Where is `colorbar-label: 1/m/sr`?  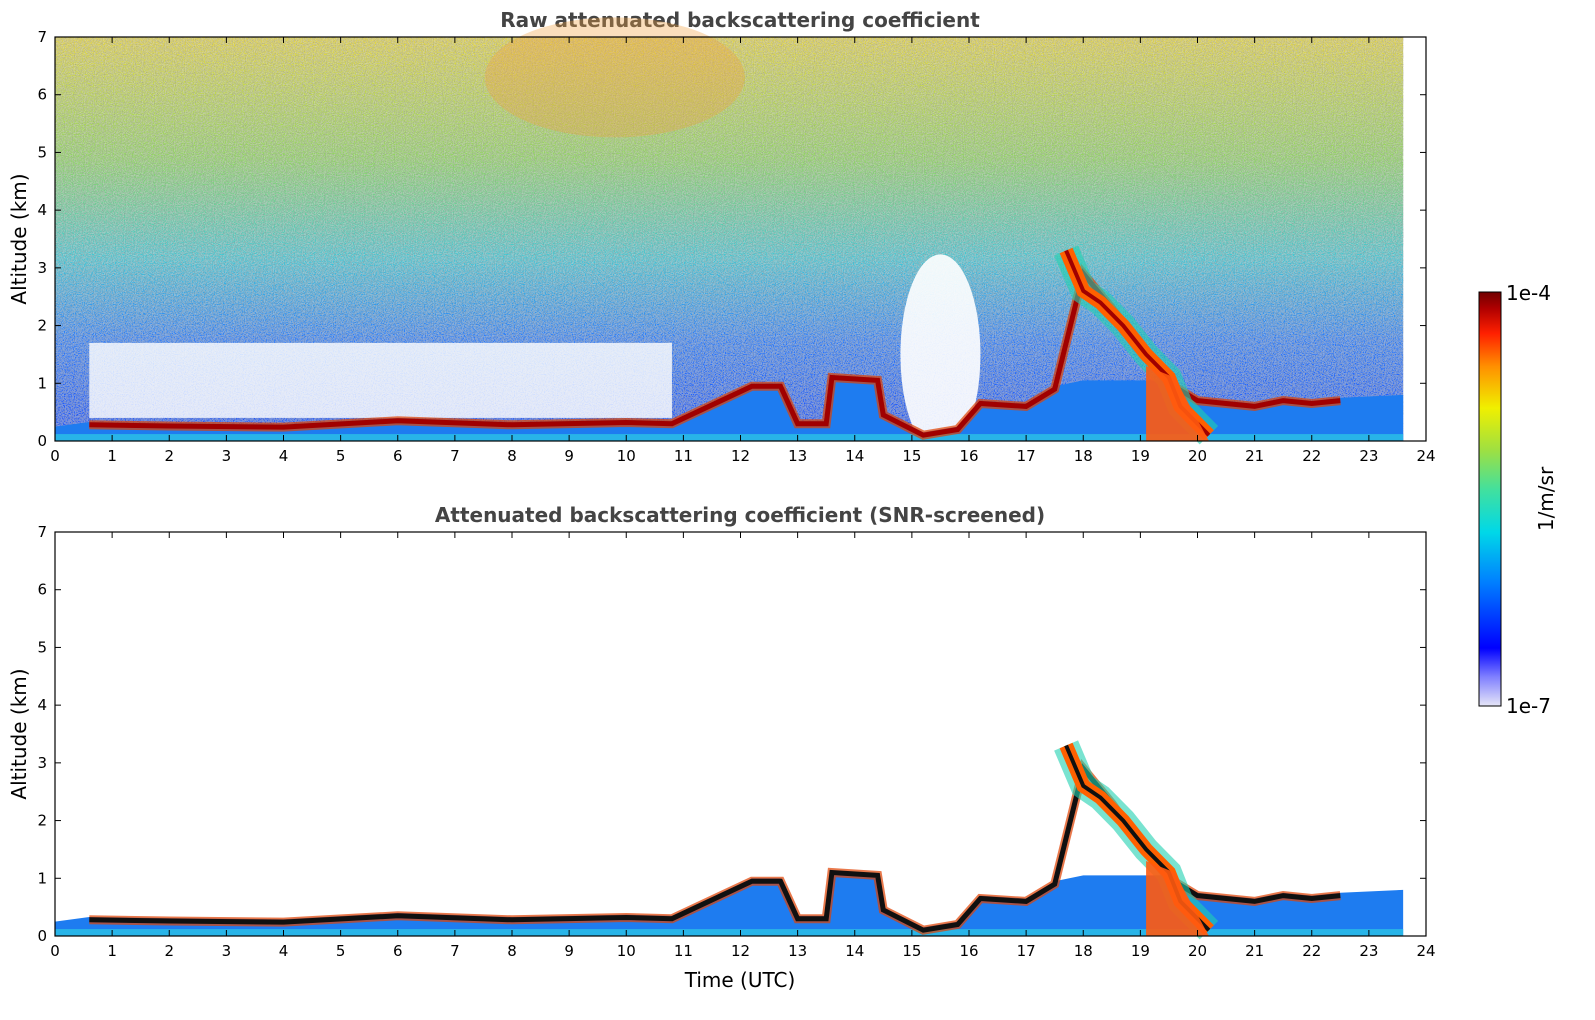 colorbar-label: 1/m/sr is located at coordinates (1546, 498).